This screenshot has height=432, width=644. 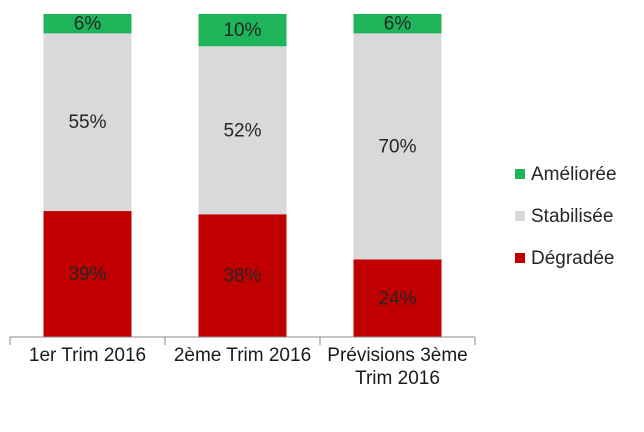 What do you see at coordinates (572, 258) in the screenshot?
I see `legend-label: Dégradée` at bounding box center [572, 258].